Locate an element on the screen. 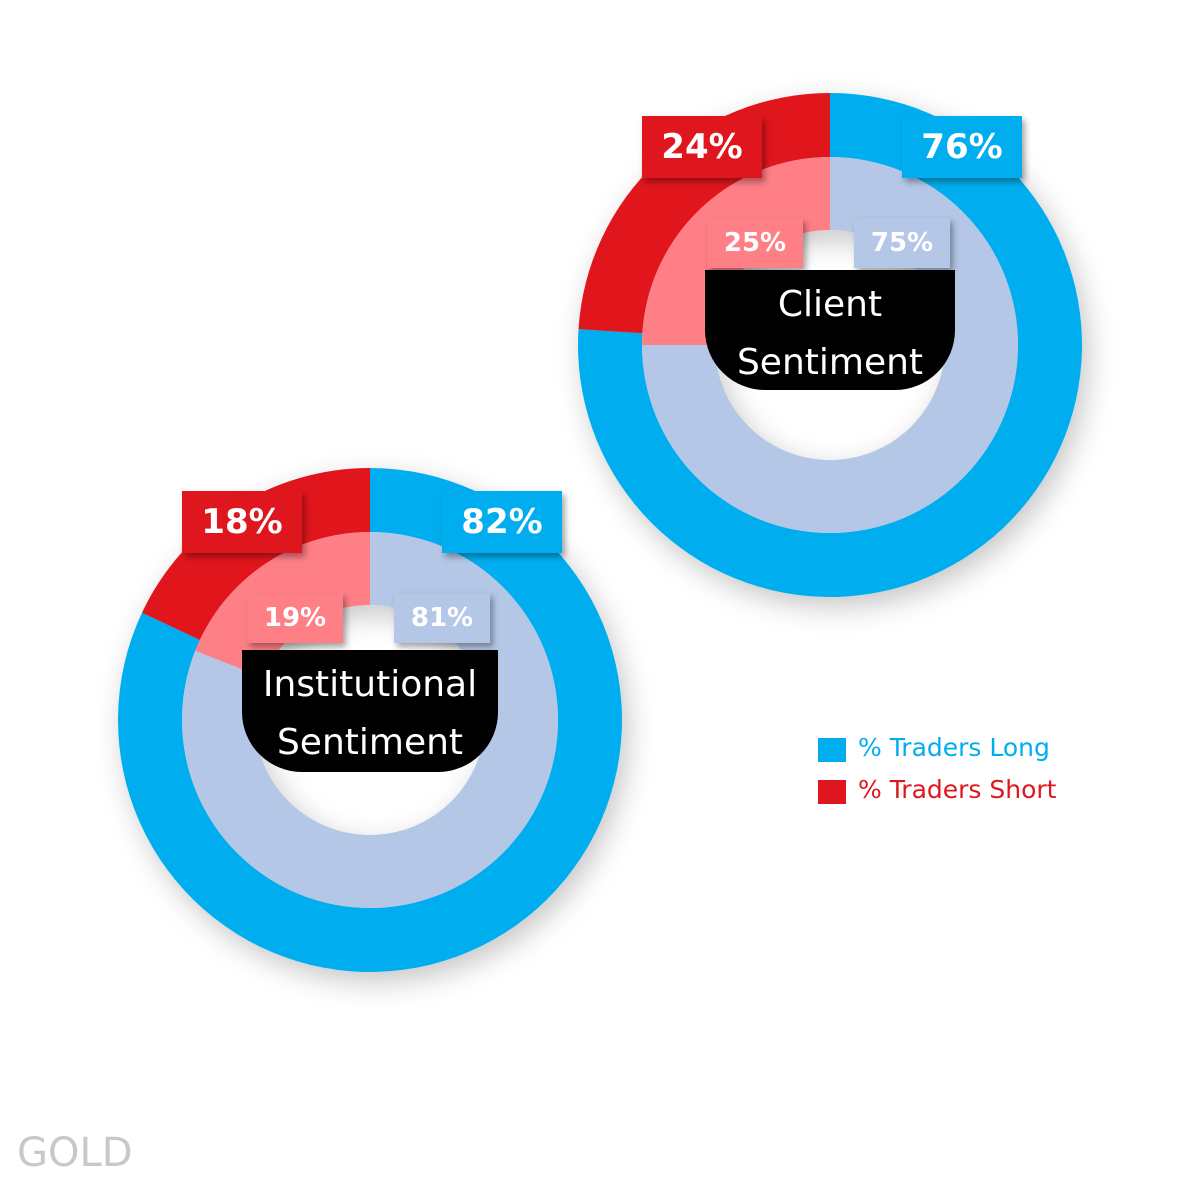 The width and height of the screenshot is (1181, 1181). value-label: 76% is located at coordinates (962, 147).